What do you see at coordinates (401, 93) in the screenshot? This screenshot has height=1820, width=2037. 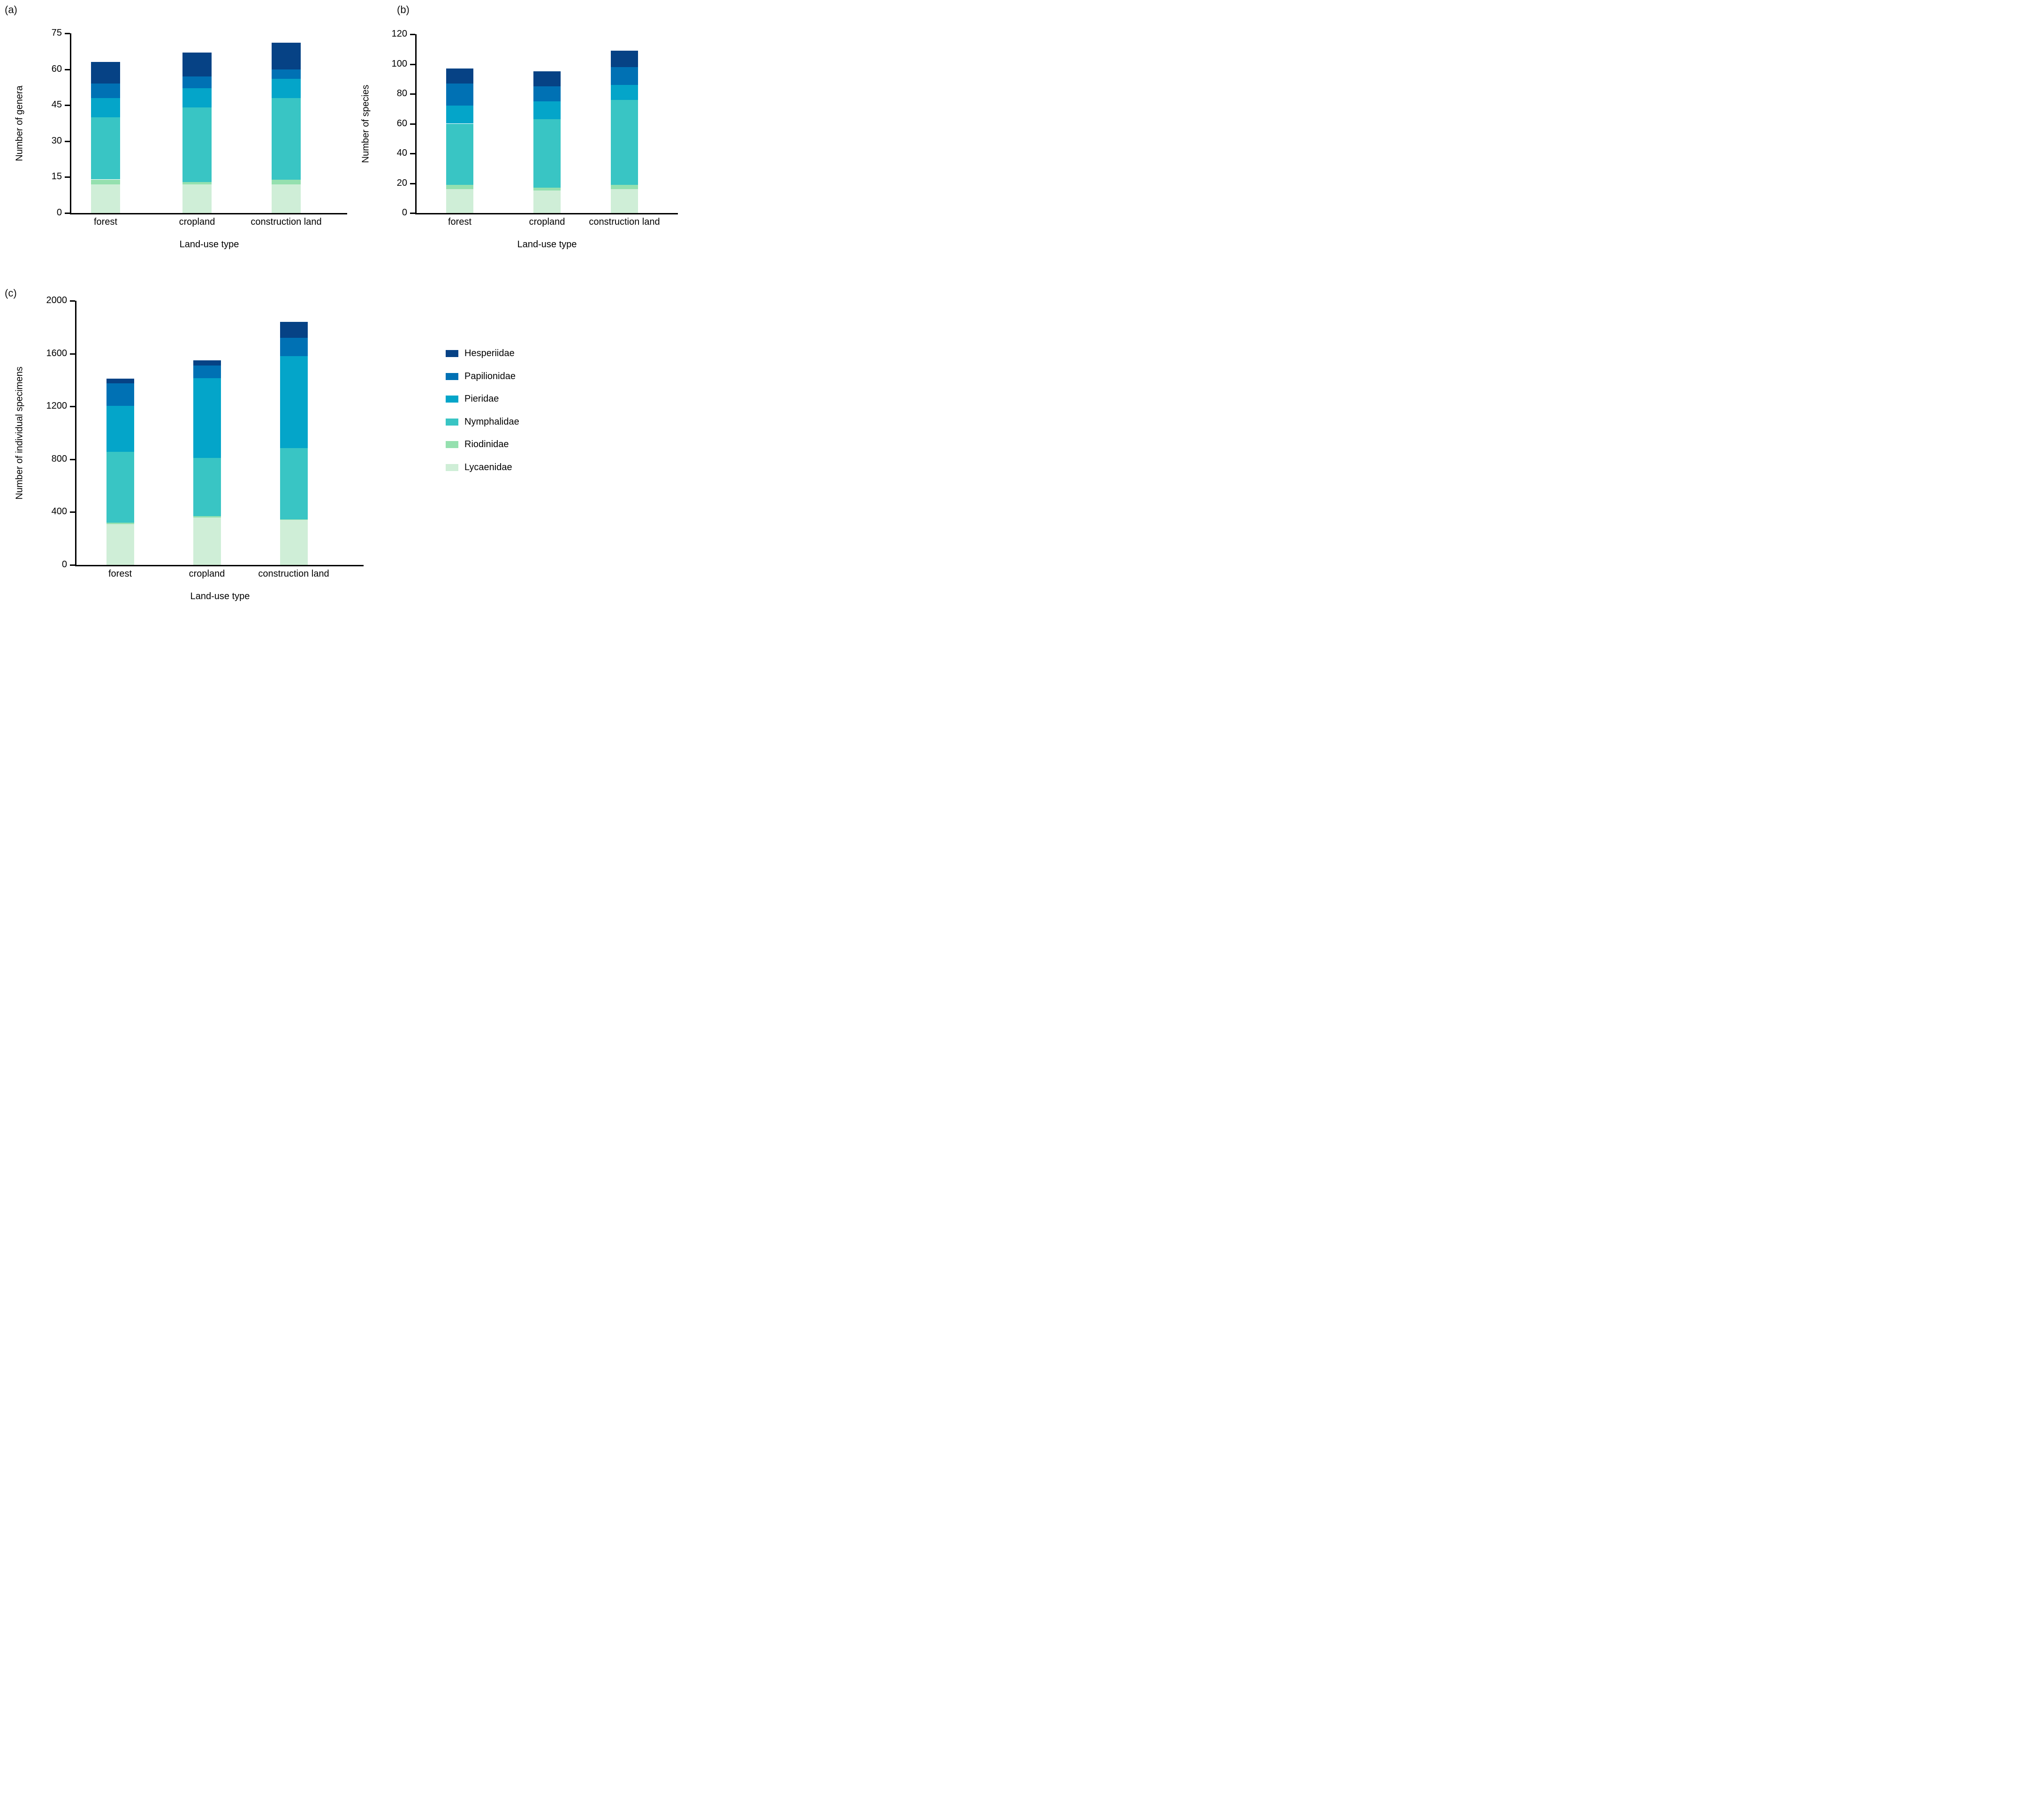 I see `y-tick-label: 80` at bounding box center [401, 93].